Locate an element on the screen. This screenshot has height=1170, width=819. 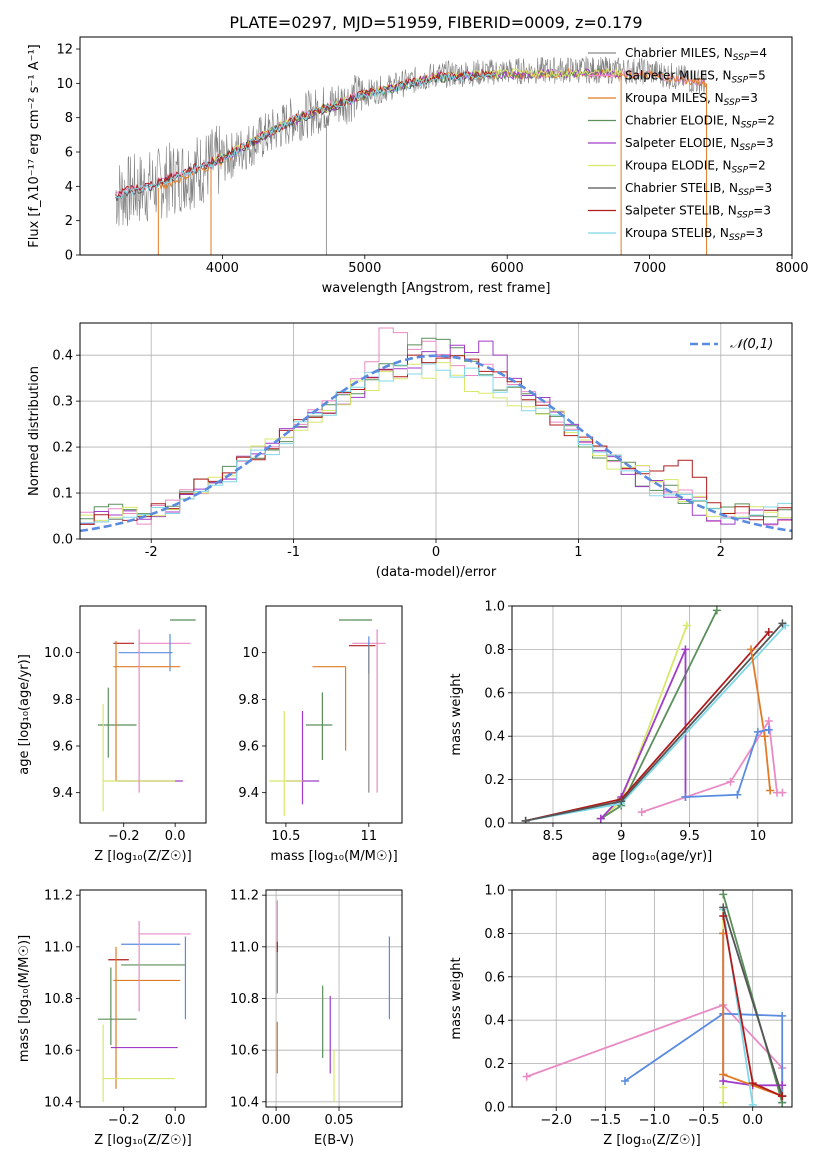
z_vs_age-xtick-label: −0.2 is located at coordinates (124, 836).